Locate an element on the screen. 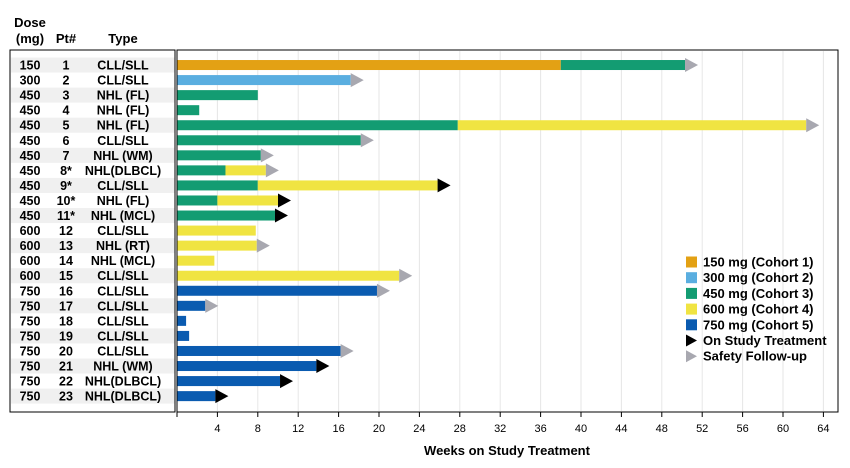 The width and height of the screenshot is (850, 468). x-tick-label: 12 is located at coordinates (298, 429).